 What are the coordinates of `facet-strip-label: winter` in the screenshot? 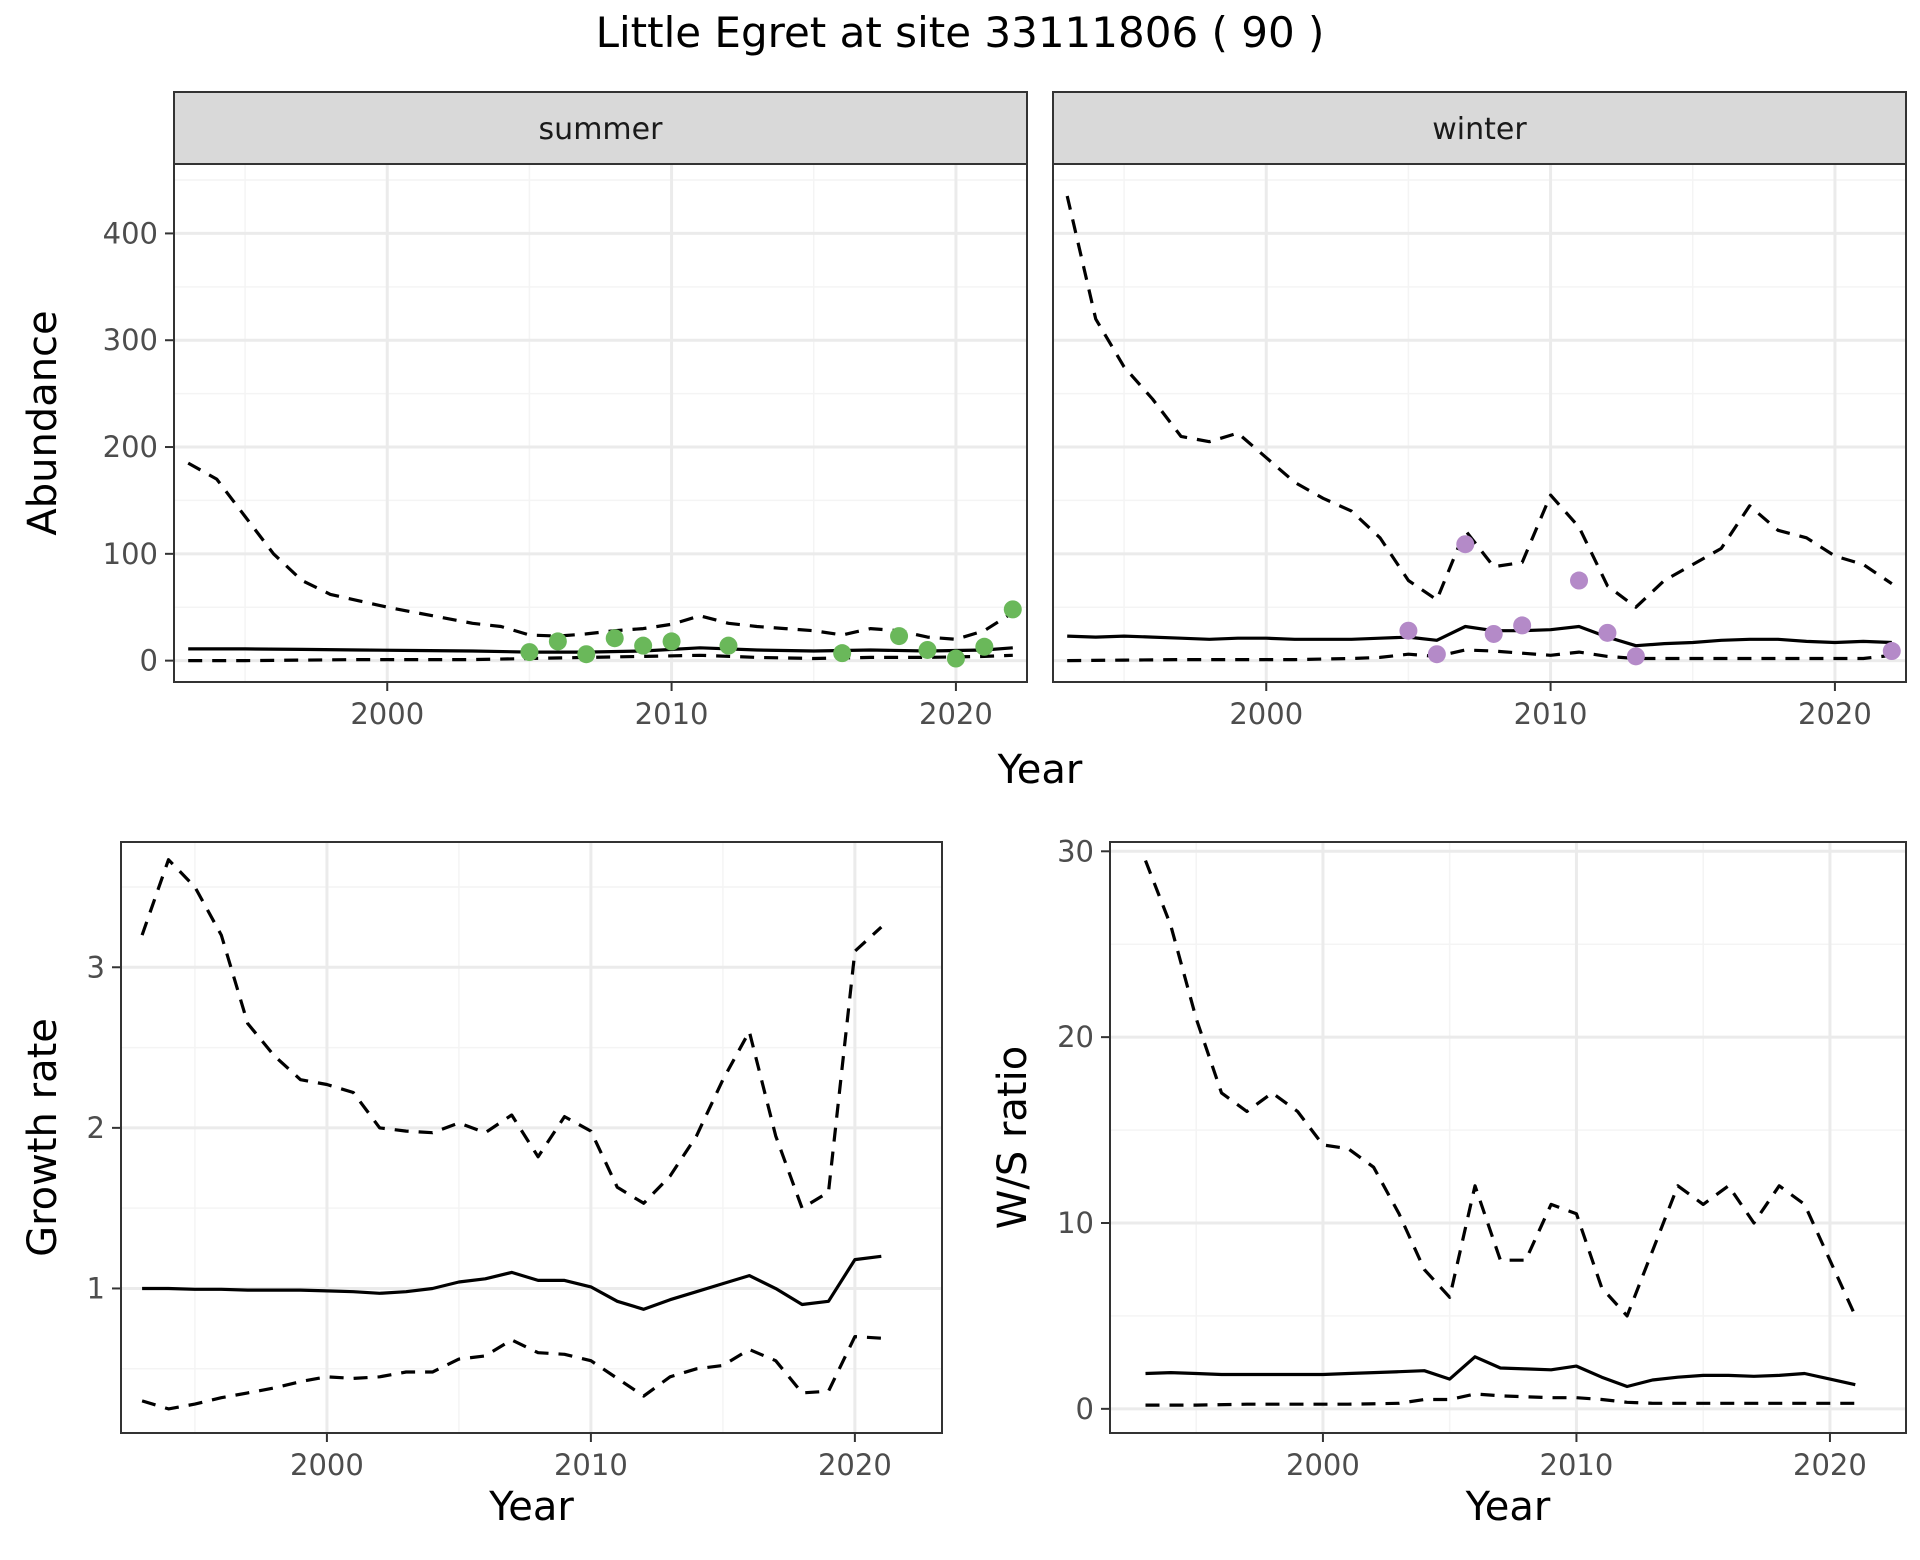 It's located at (1479, 129).